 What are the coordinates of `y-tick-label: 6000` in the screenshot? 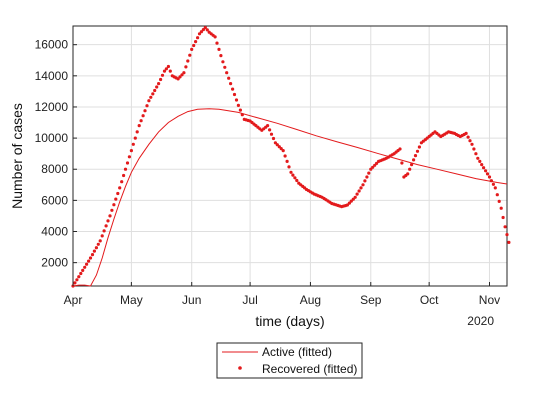 It's located at (54, 200).